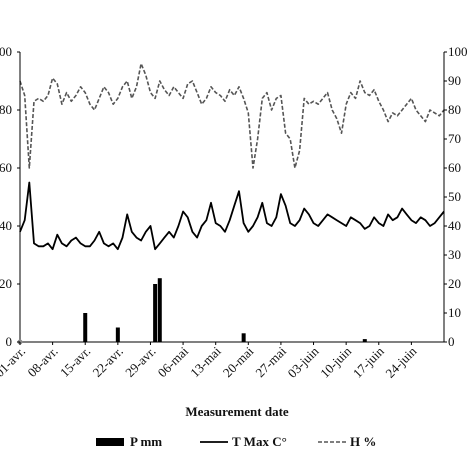  I want to click on left-tick-label: 60, so click(6, 167).